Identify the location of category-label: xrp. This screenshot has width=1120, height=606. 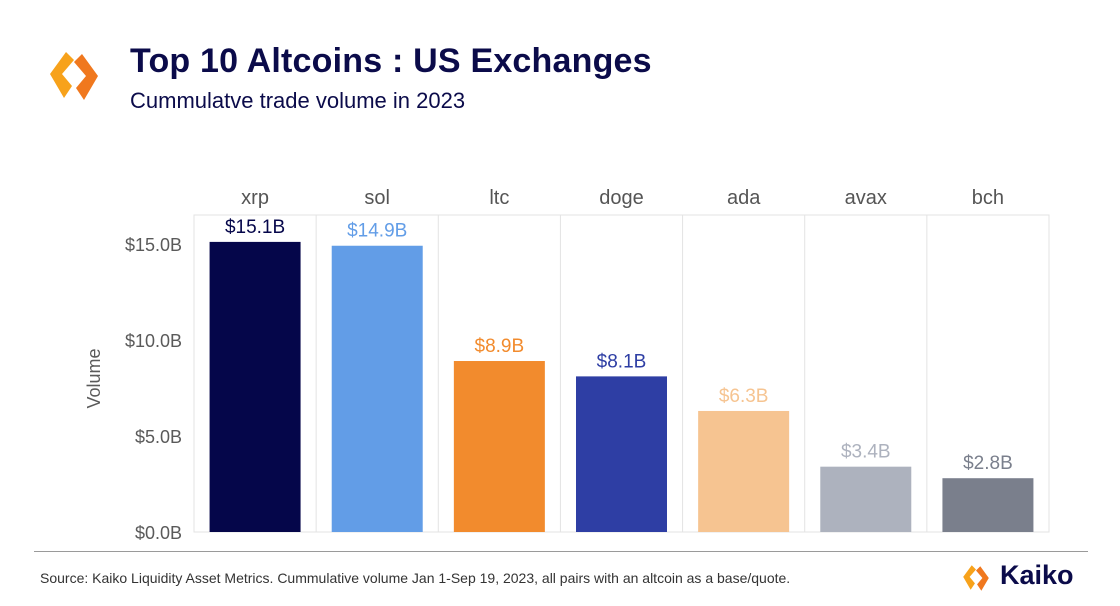
(255, 198).